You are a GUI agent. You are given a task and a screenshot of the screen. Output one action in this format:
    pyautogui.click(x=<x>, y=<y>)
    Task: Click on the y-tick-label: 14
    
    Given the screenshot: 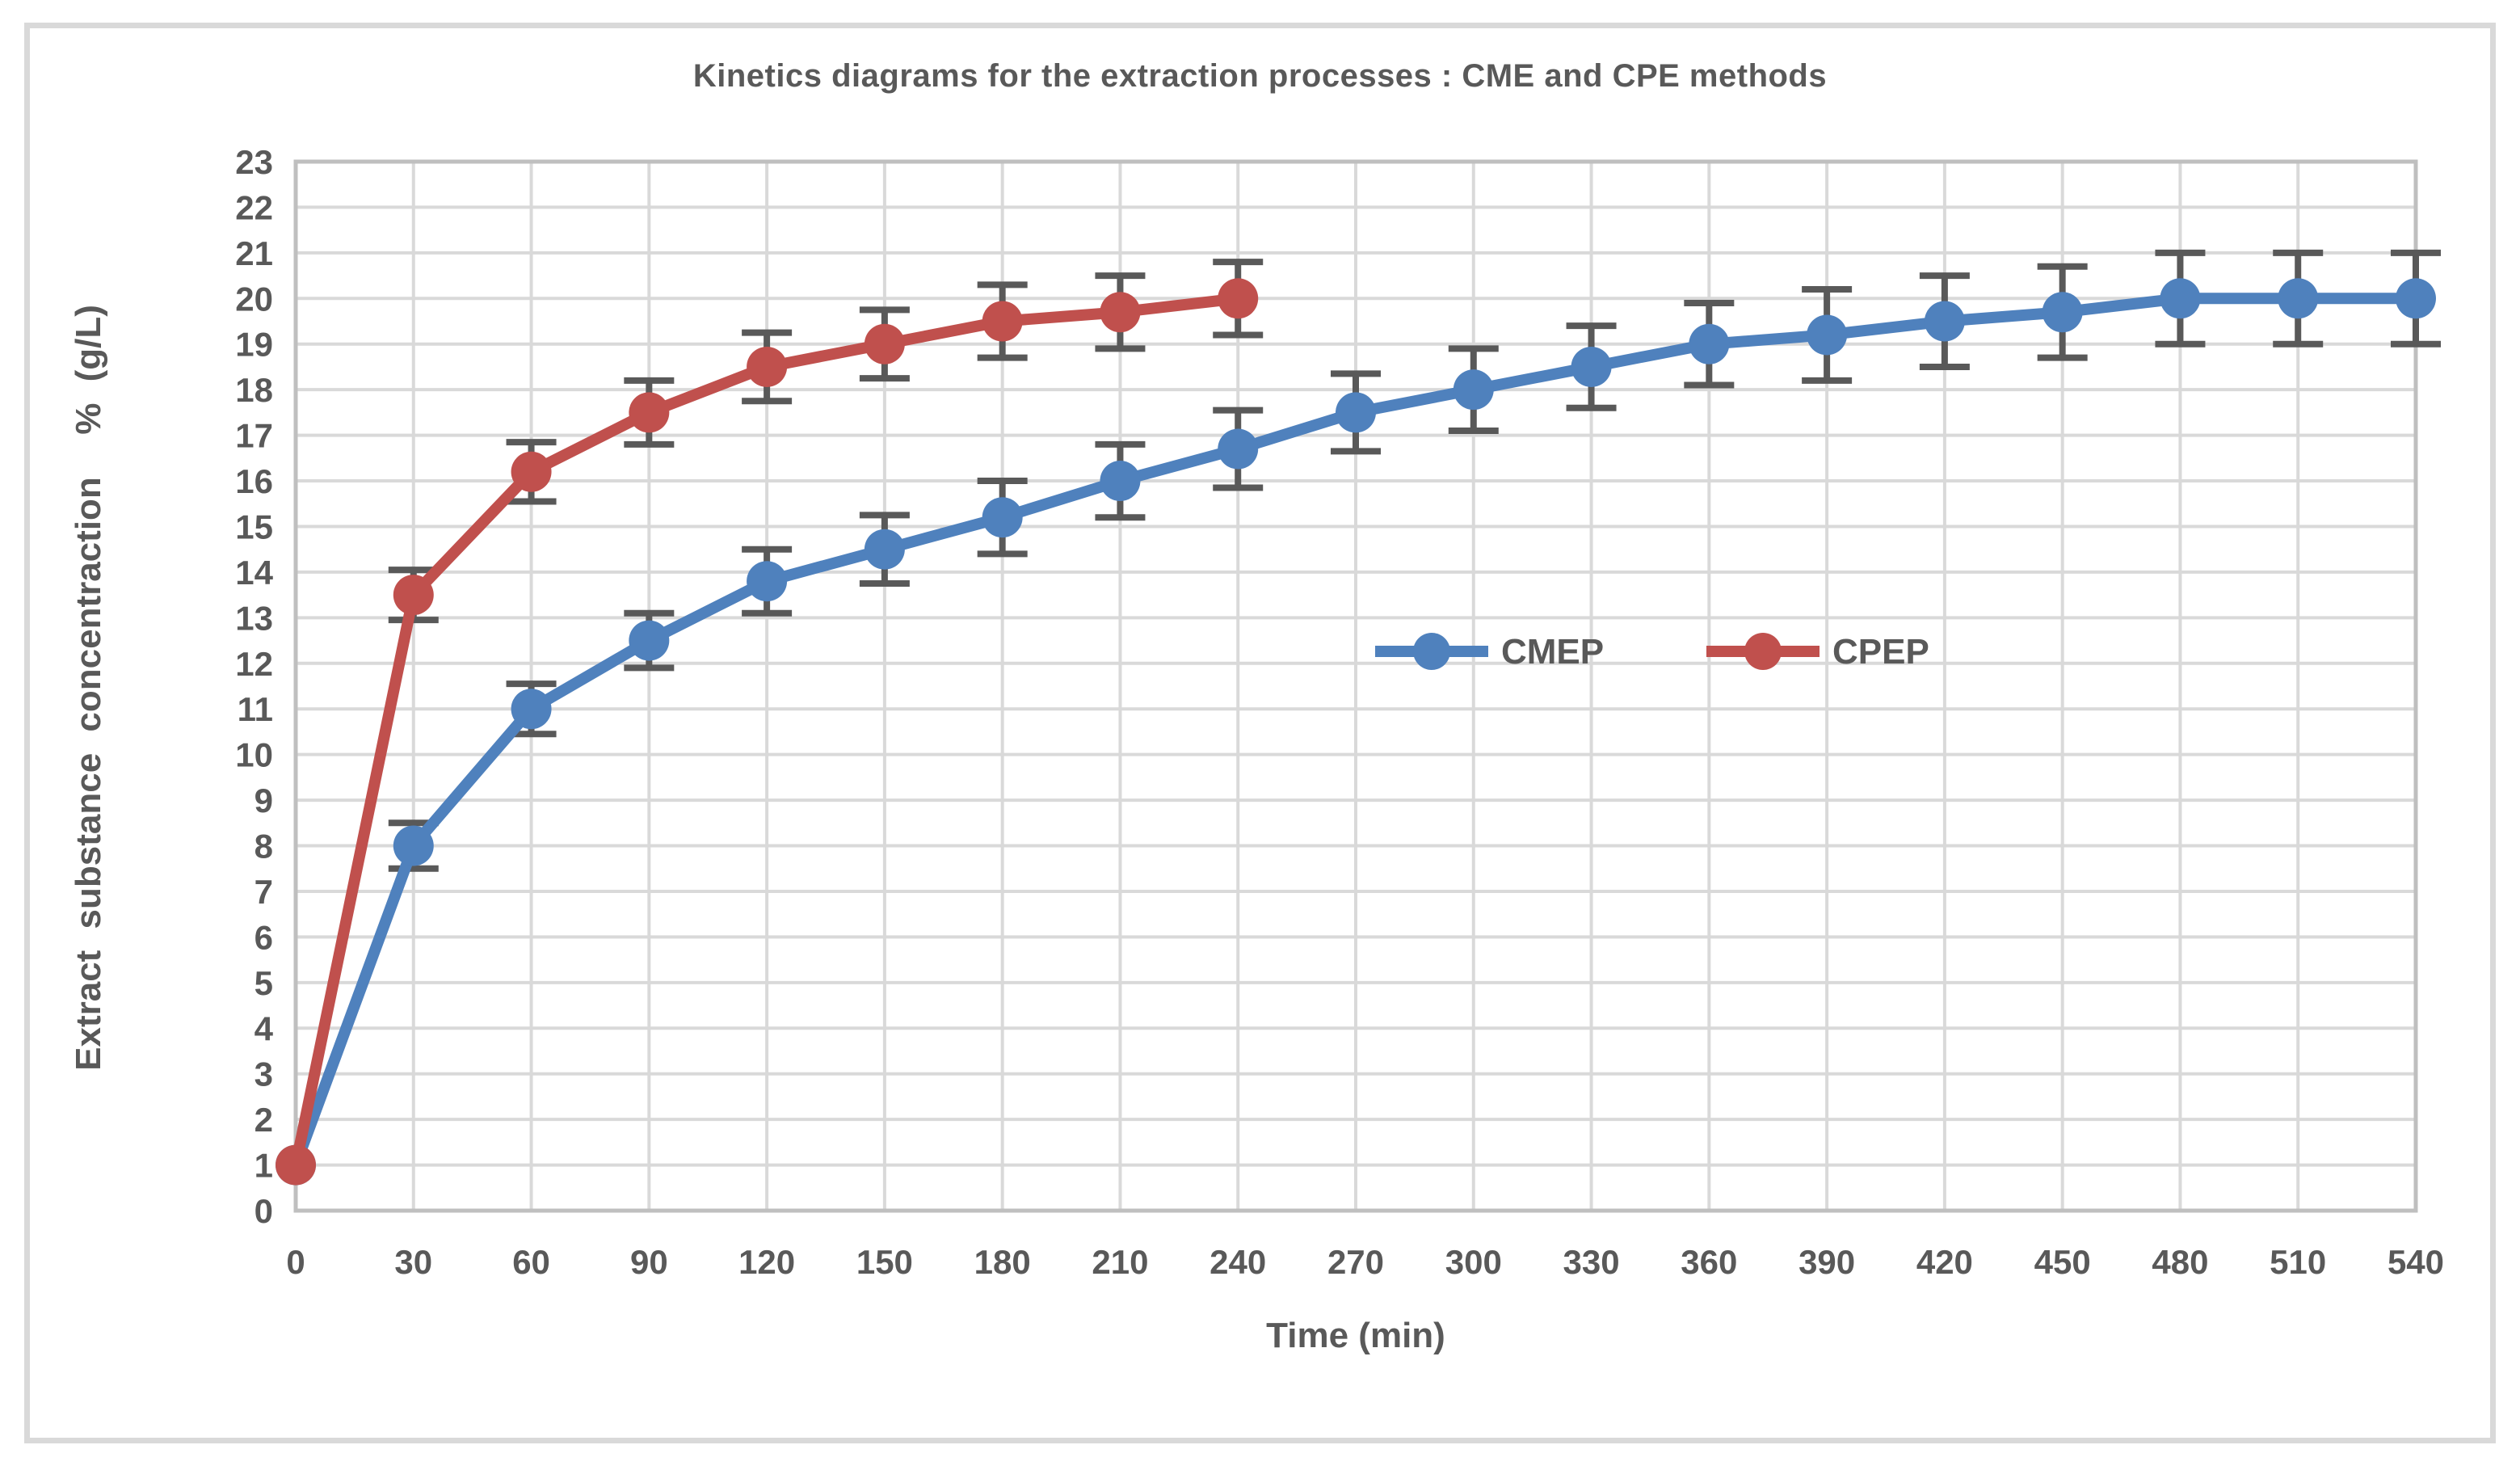 What is the action you would take?
    pyautogui.click(x=254, y=573)
    